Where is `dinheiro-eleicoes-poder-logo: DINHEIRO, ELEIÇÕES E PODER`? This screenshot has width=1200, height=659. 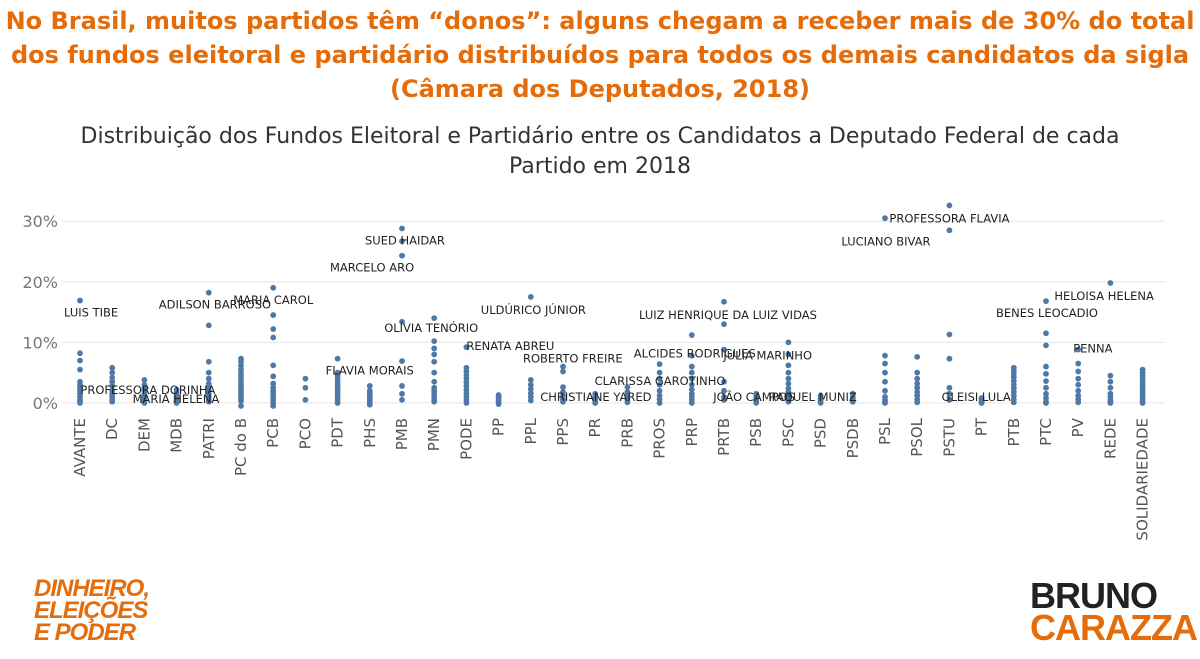
dinheiro-eleicoes-poder-logo: DINHEIRO, ELEIÇÕES E PODER is located at coordinates (92, 610).